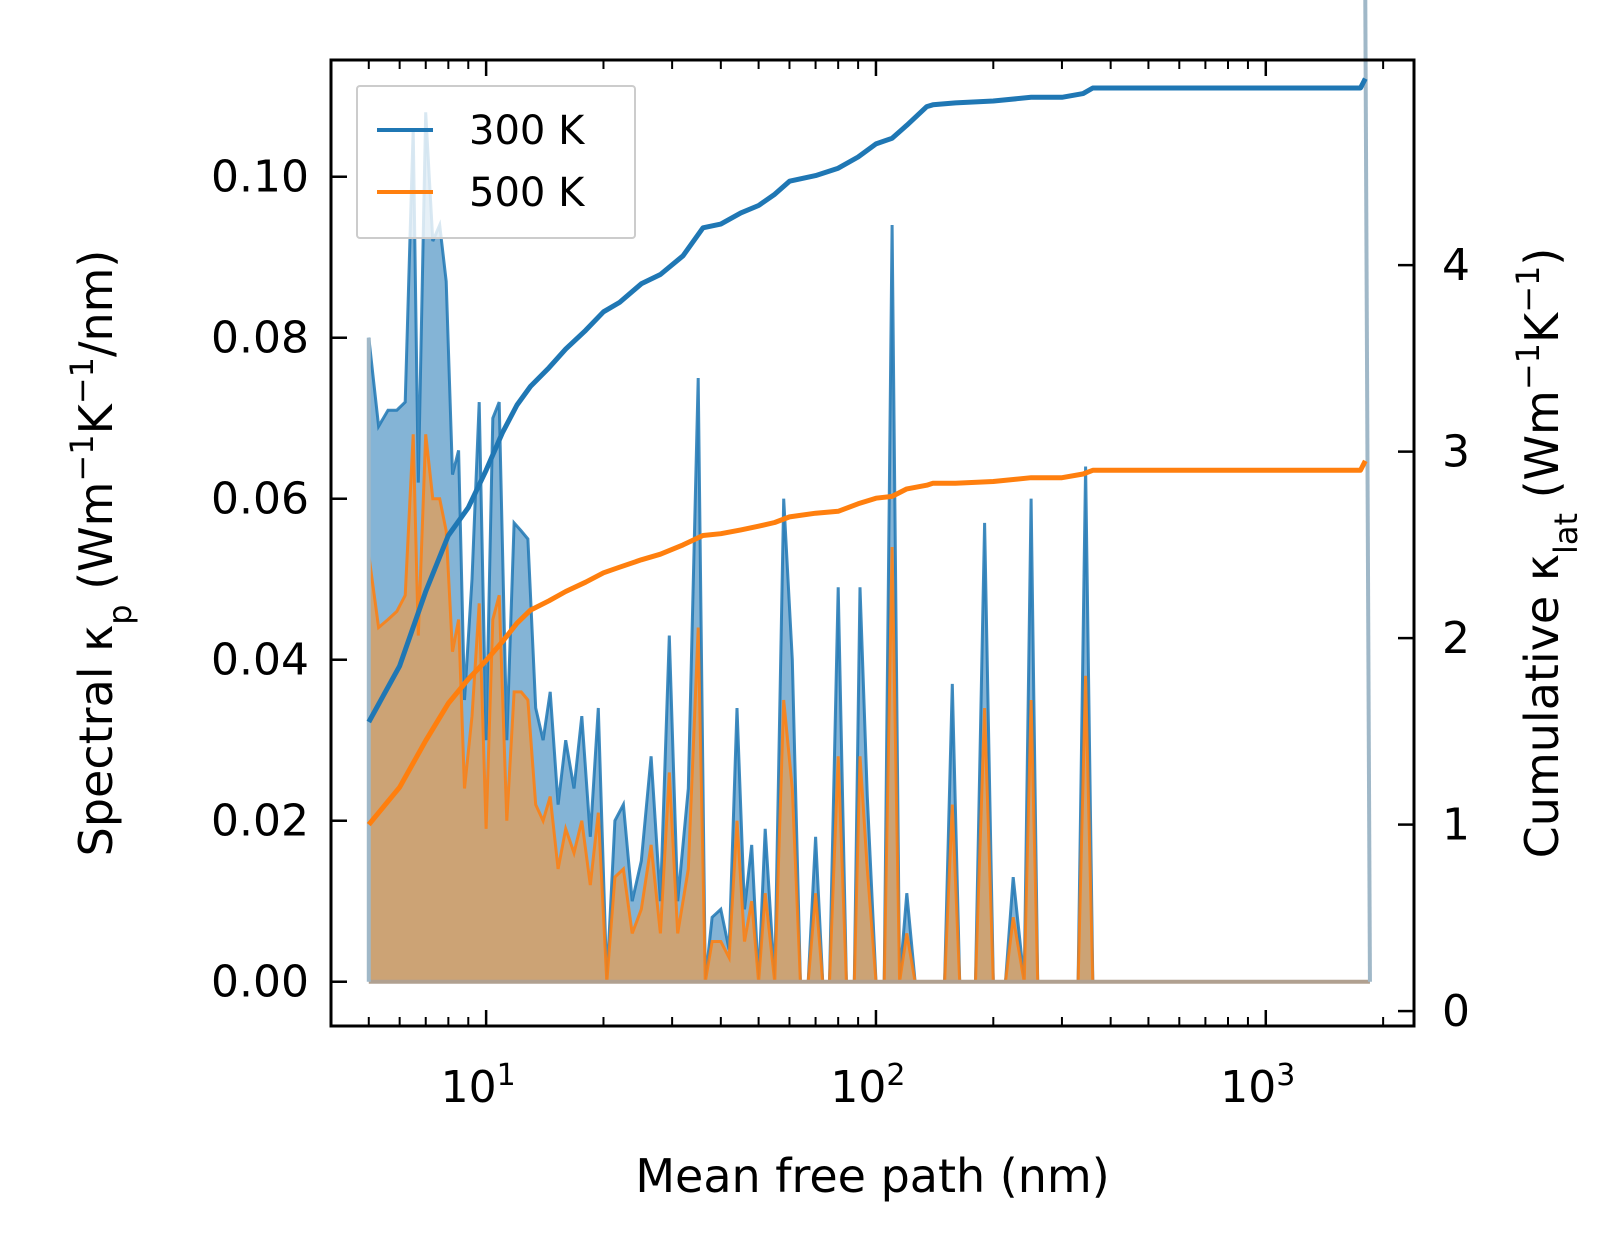  What do you see at coordinates (1456, 638) in the screenshot?
I see `y-right-tick-label: 2` at bounding box center [1456, 638].